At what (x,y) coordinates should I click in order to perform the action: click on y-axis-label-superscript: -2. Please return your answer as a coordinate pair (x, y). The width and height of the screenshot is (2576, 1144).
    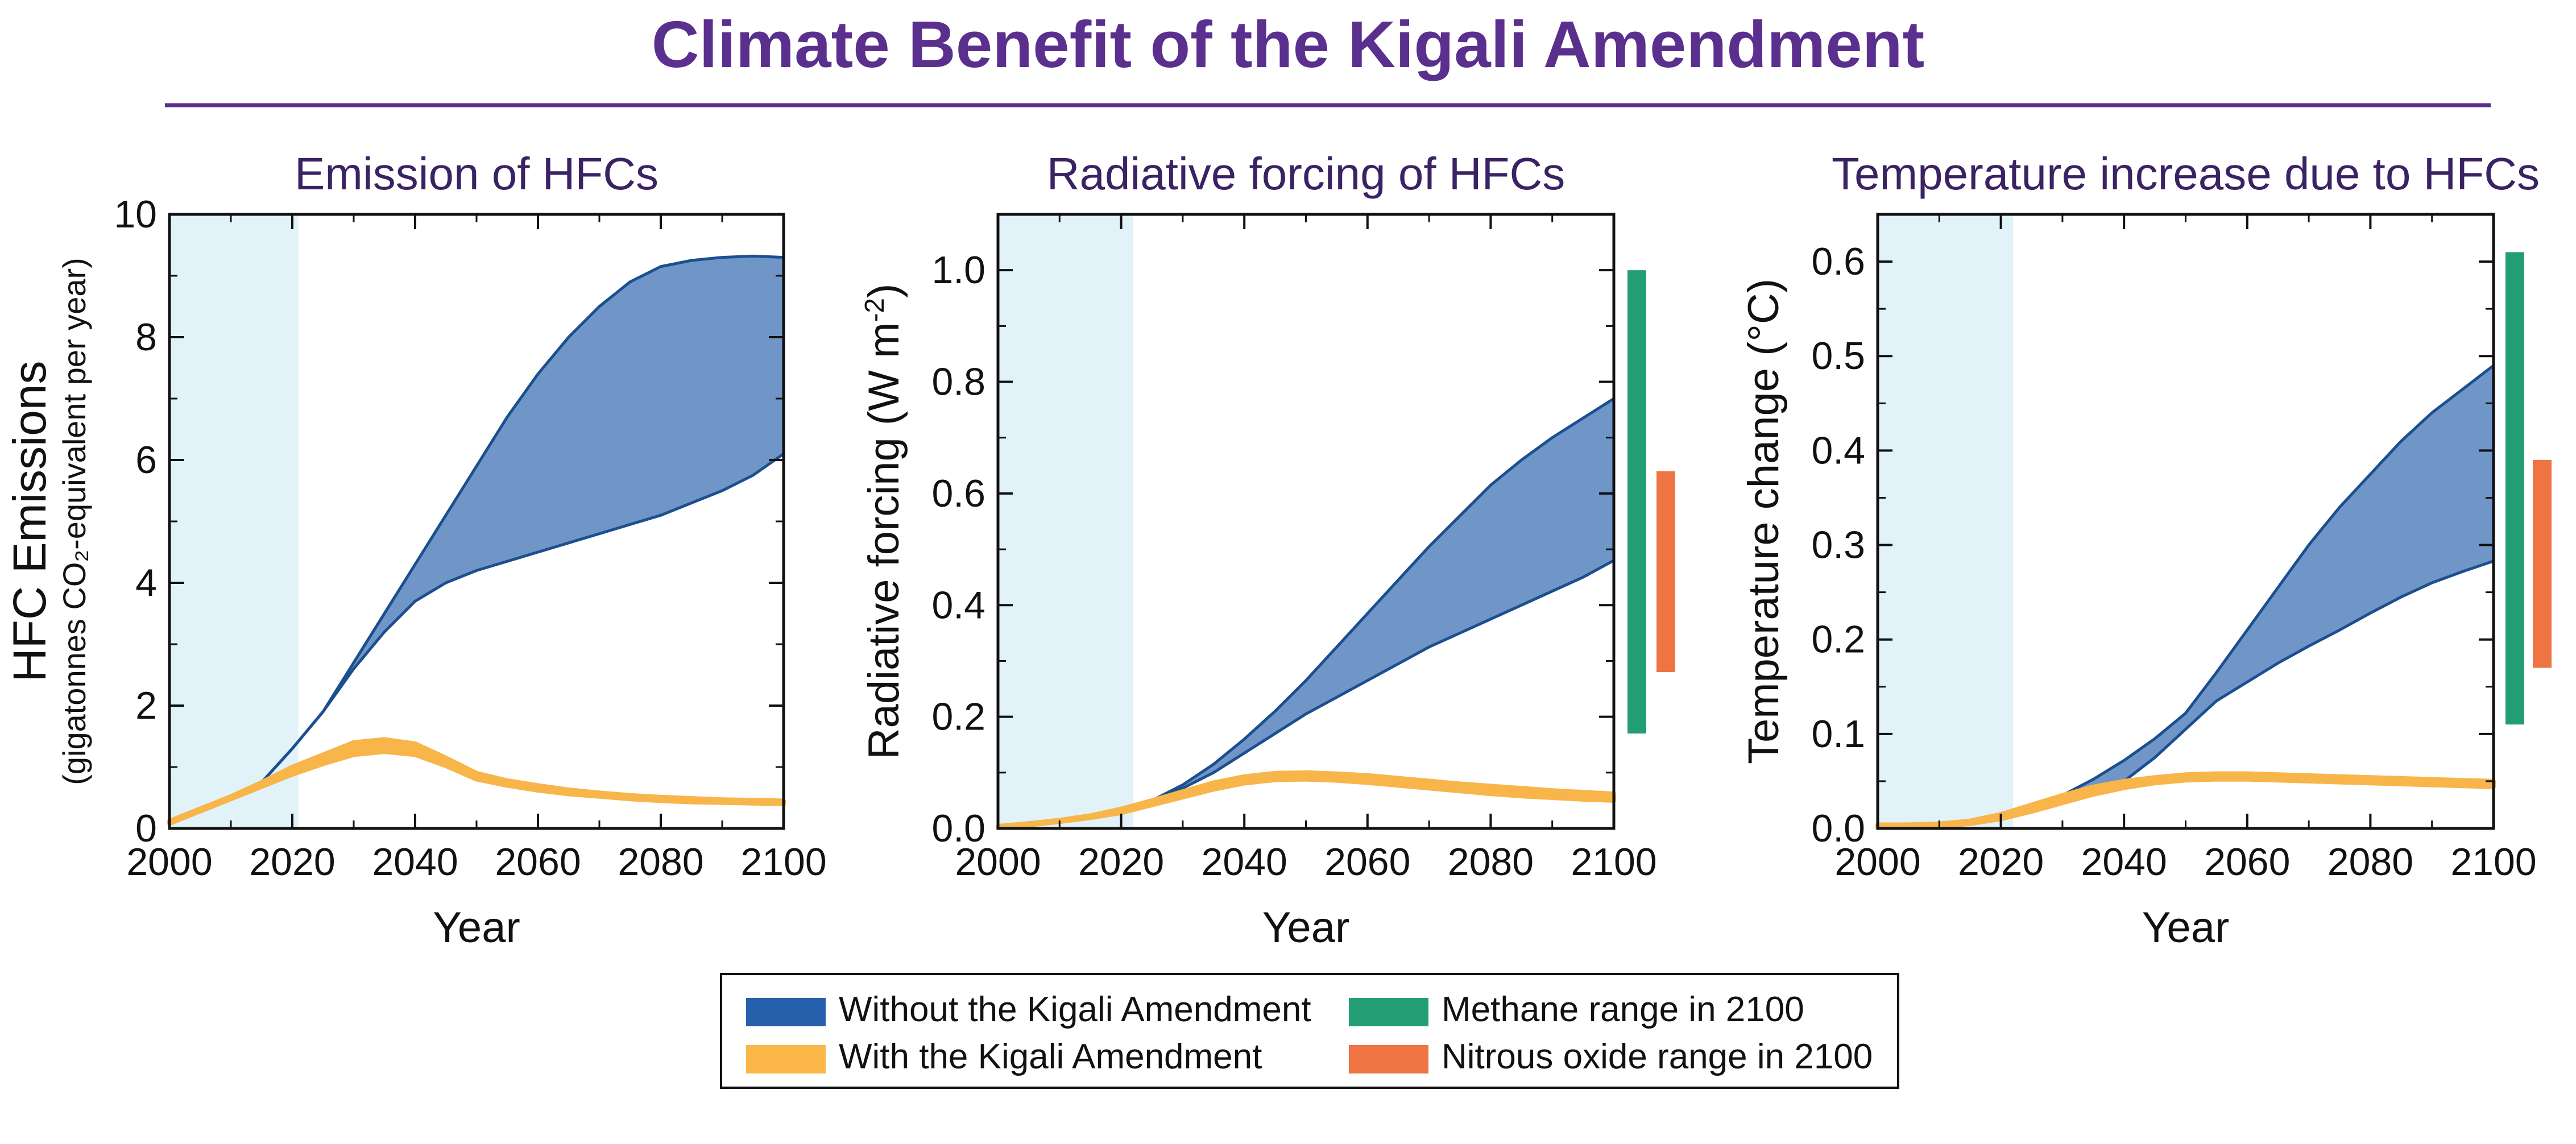
    Looking at the image, I should click on (875, 310).